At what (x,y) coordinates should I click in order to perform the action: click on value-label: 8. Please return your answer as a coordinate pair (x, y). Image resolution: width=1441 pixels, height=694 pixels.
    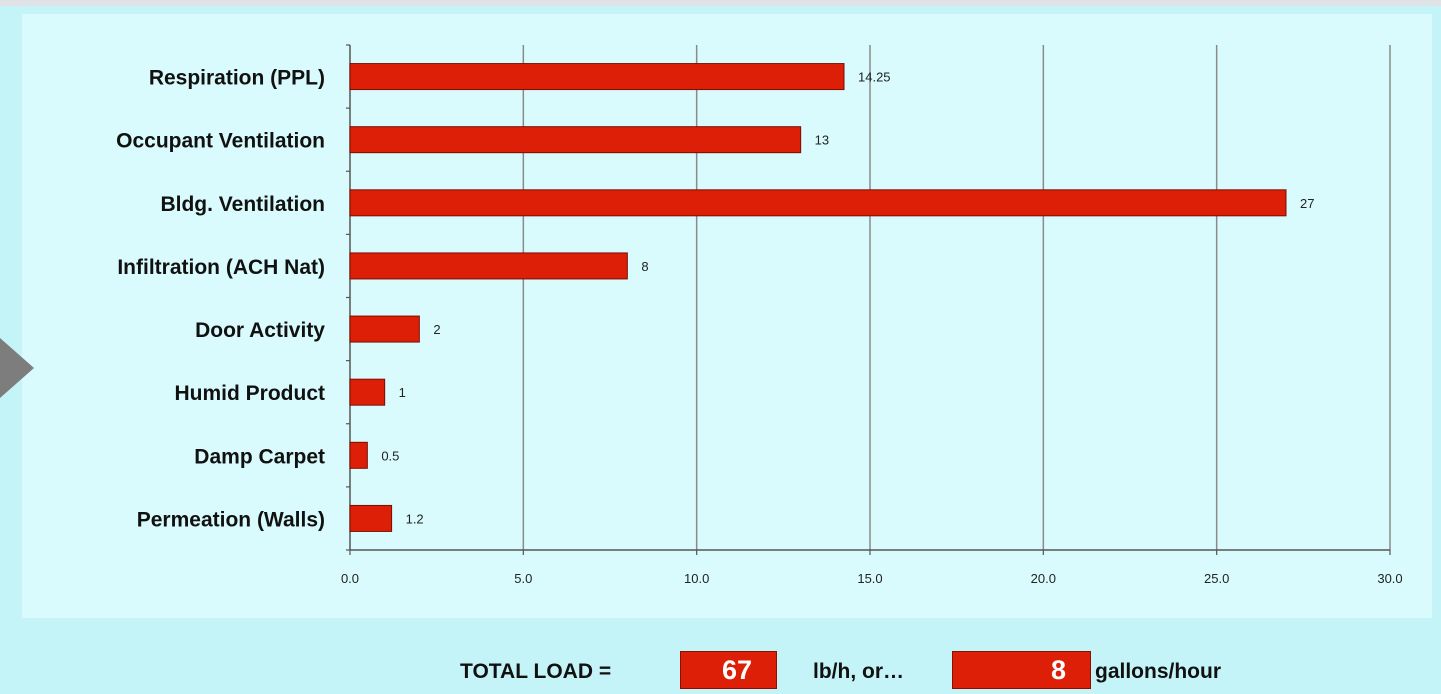
    Looking at the image, I should click on (644, 266).